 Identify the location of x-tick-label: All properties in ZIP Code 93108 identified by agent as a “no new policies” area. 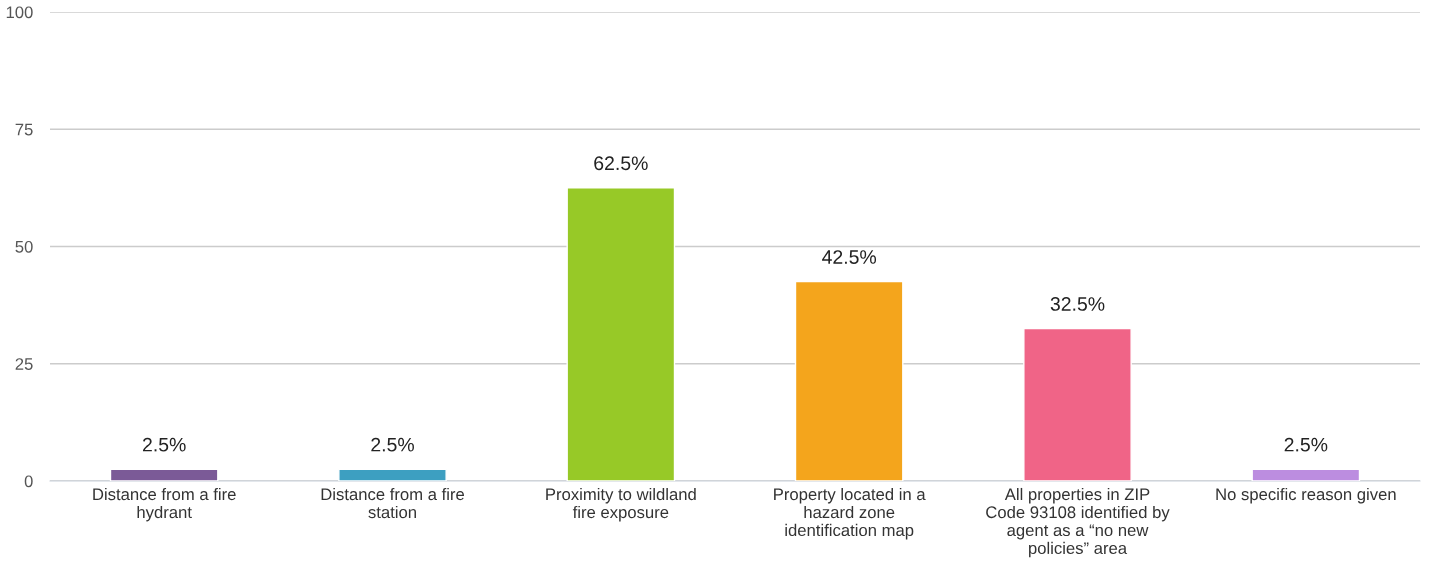
(1078, 522).